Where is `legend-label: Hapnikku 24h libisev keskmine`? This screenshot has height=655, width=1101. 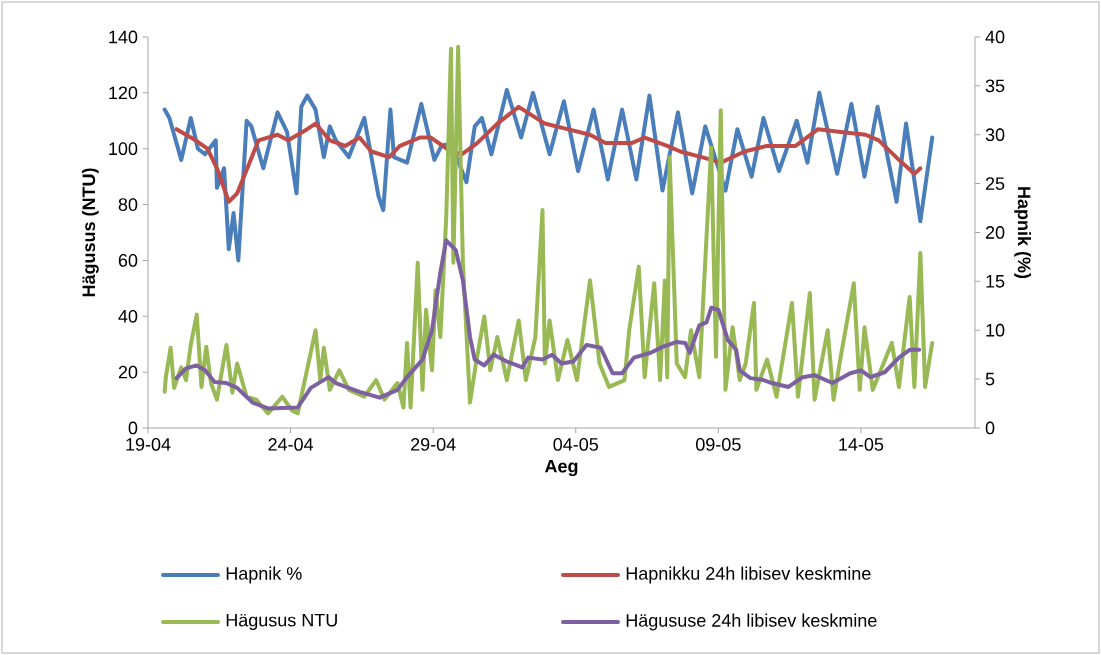 legend-label: Hapnikku 24h libisev keskmine is located at coordinates (748, 575).